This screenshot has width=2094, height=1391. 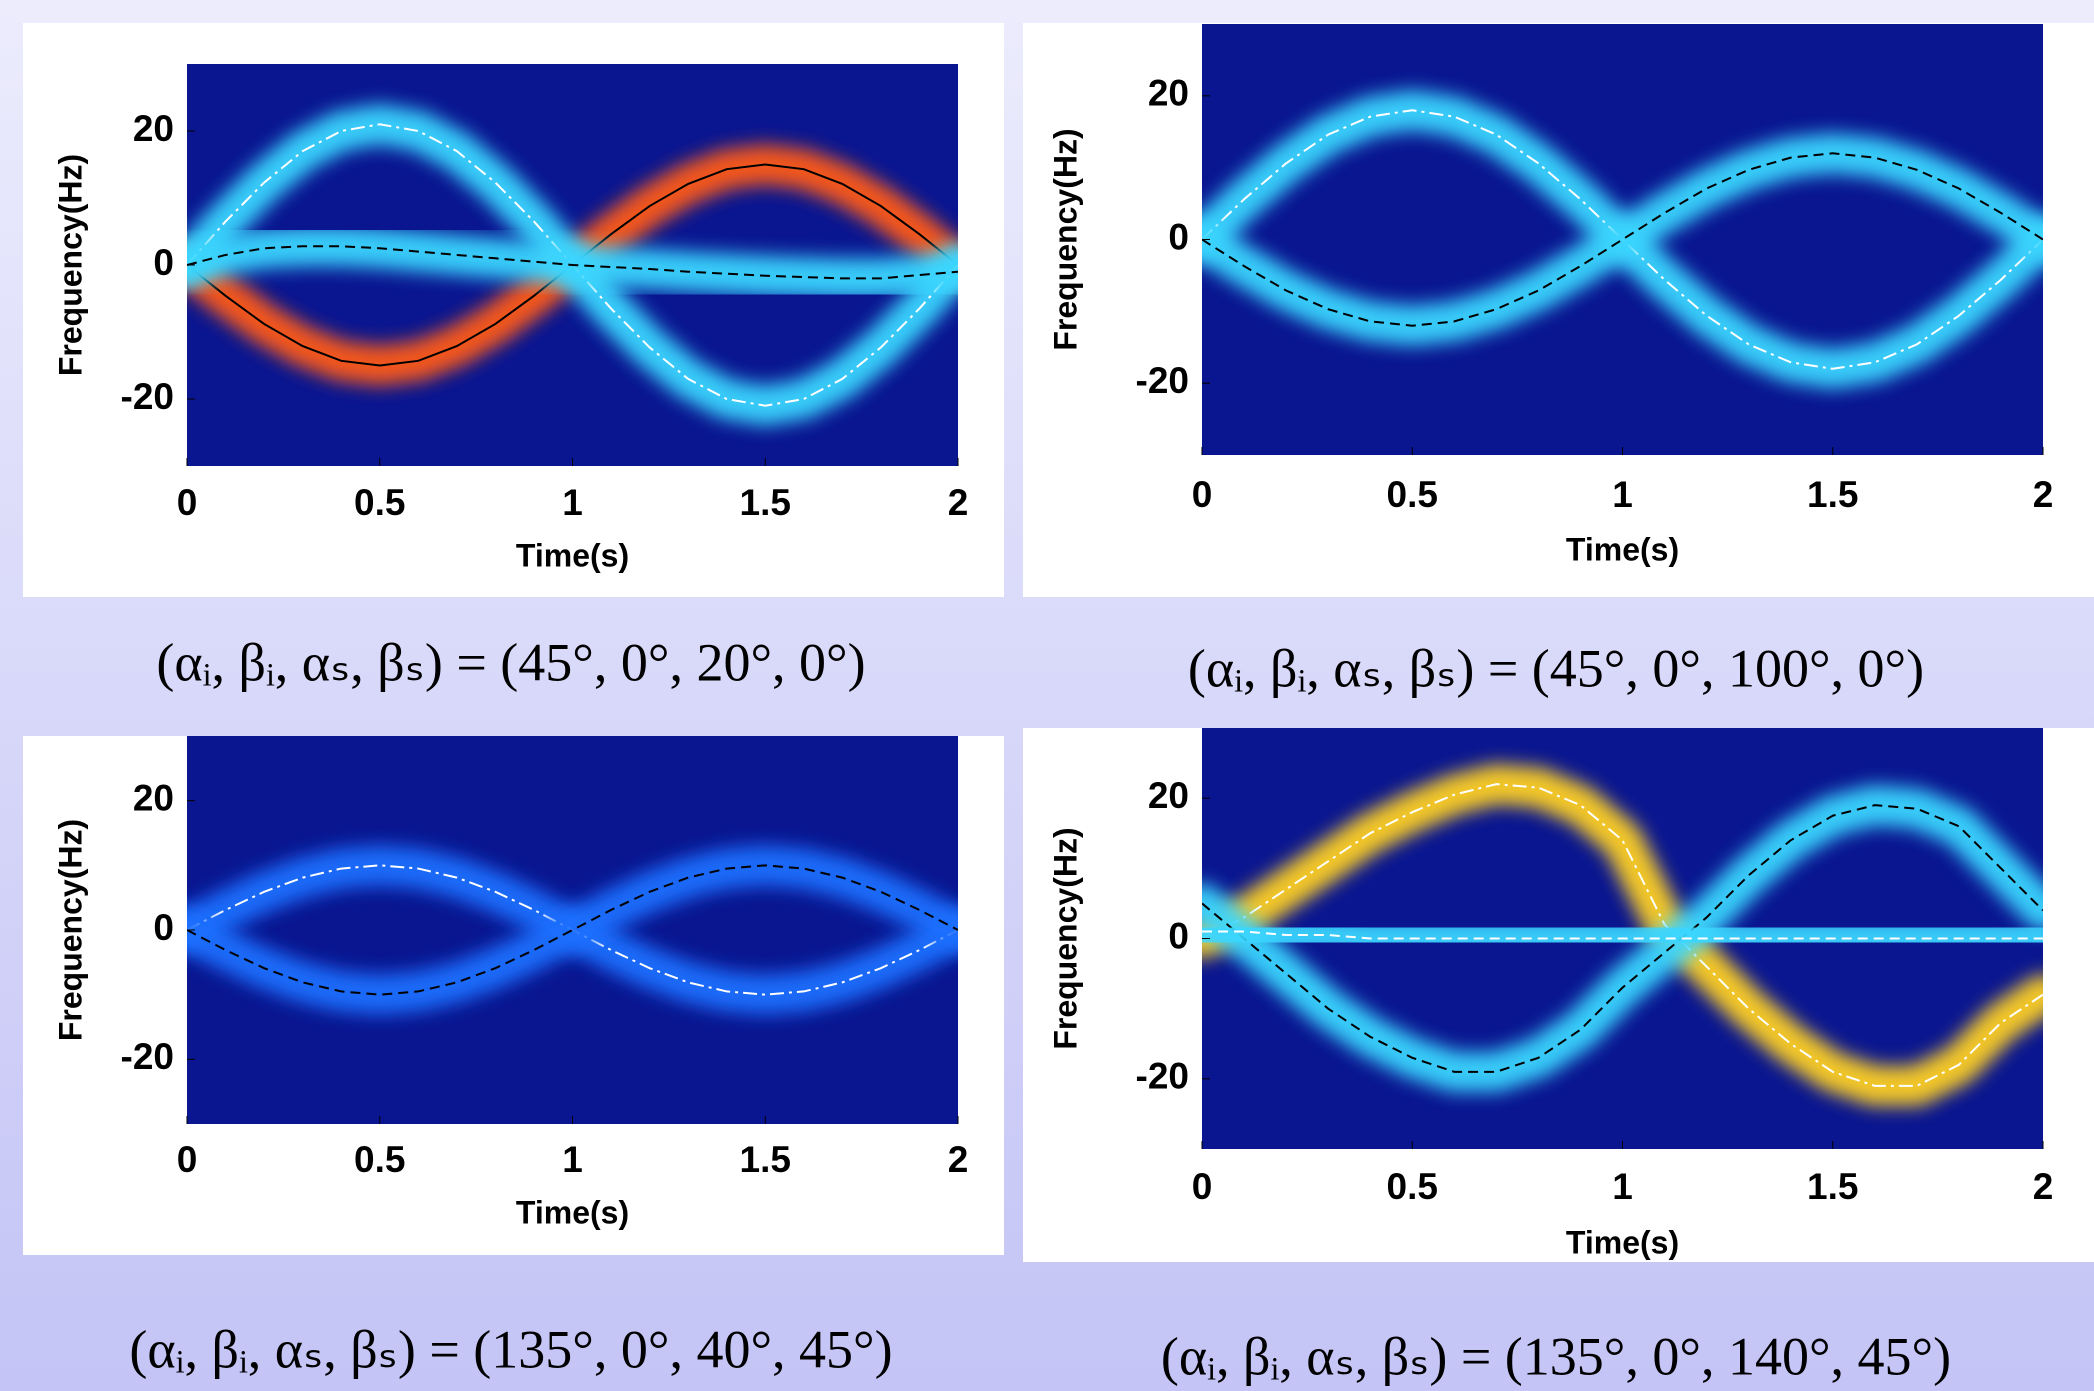 I want to click on ridge-glow, so click(x=1622, y=935).